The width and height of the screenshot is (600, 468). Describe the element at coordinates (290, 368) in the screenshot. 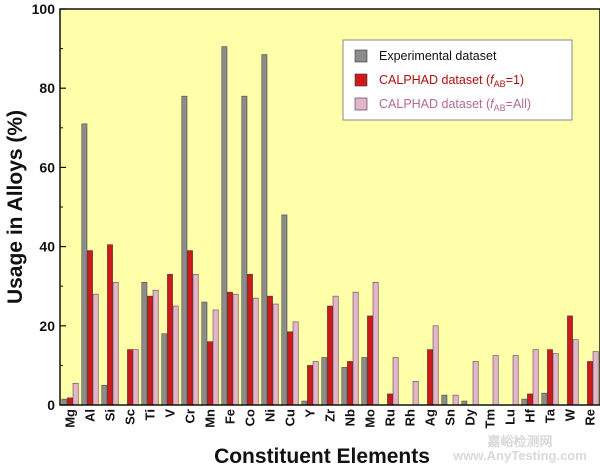

I see `bar-calphad-1-cu` at that location.